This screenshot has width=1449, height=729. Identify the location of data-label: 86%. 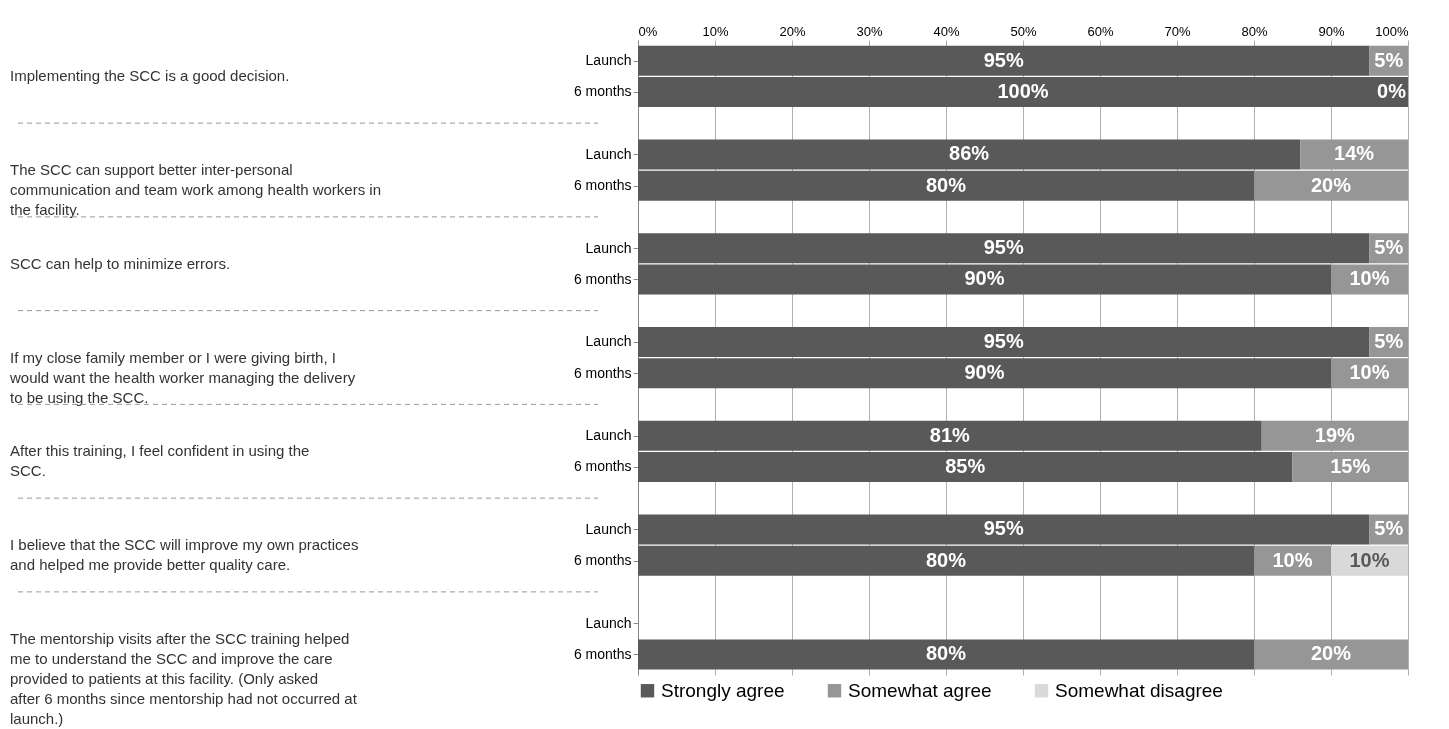
(969, 153).